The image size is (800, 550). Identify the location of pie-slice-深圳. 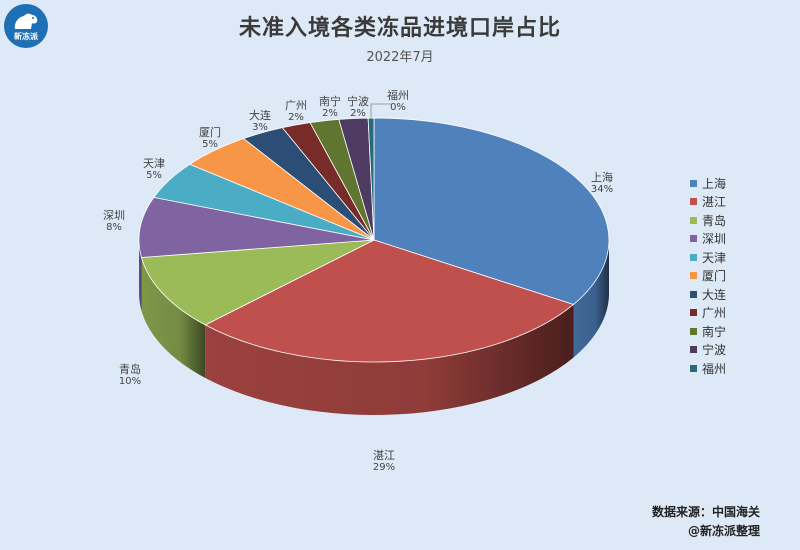
(256, 227).